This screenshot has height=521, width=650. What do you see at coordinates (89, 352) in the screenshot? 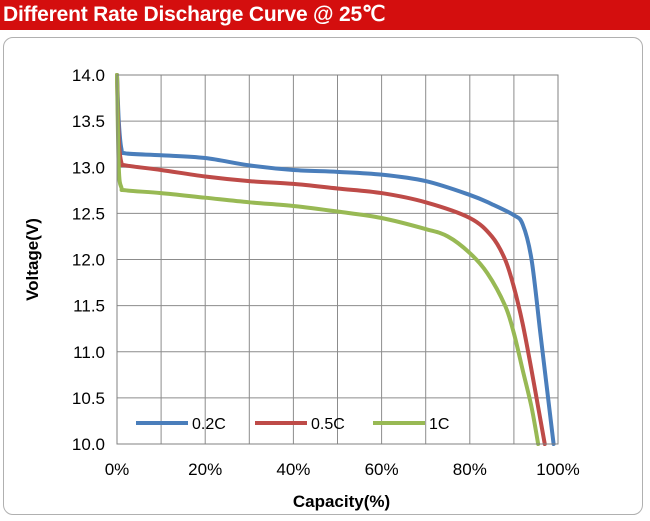
I see `y-tick-label: 11.0` at bounding box center [89, 352].